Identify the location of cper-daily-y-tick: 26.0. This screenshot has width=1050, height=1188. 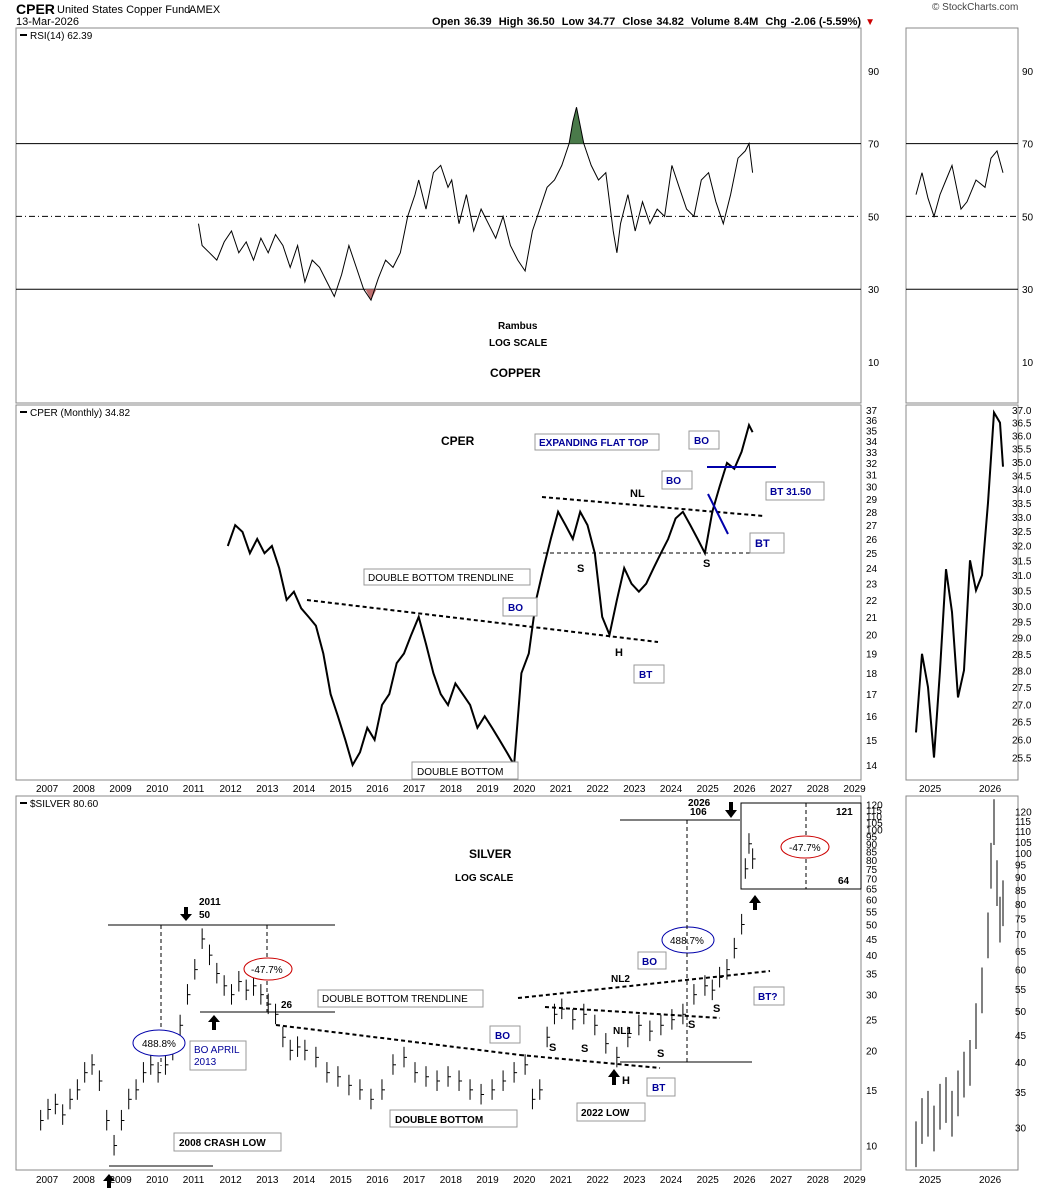
(1022, 741).